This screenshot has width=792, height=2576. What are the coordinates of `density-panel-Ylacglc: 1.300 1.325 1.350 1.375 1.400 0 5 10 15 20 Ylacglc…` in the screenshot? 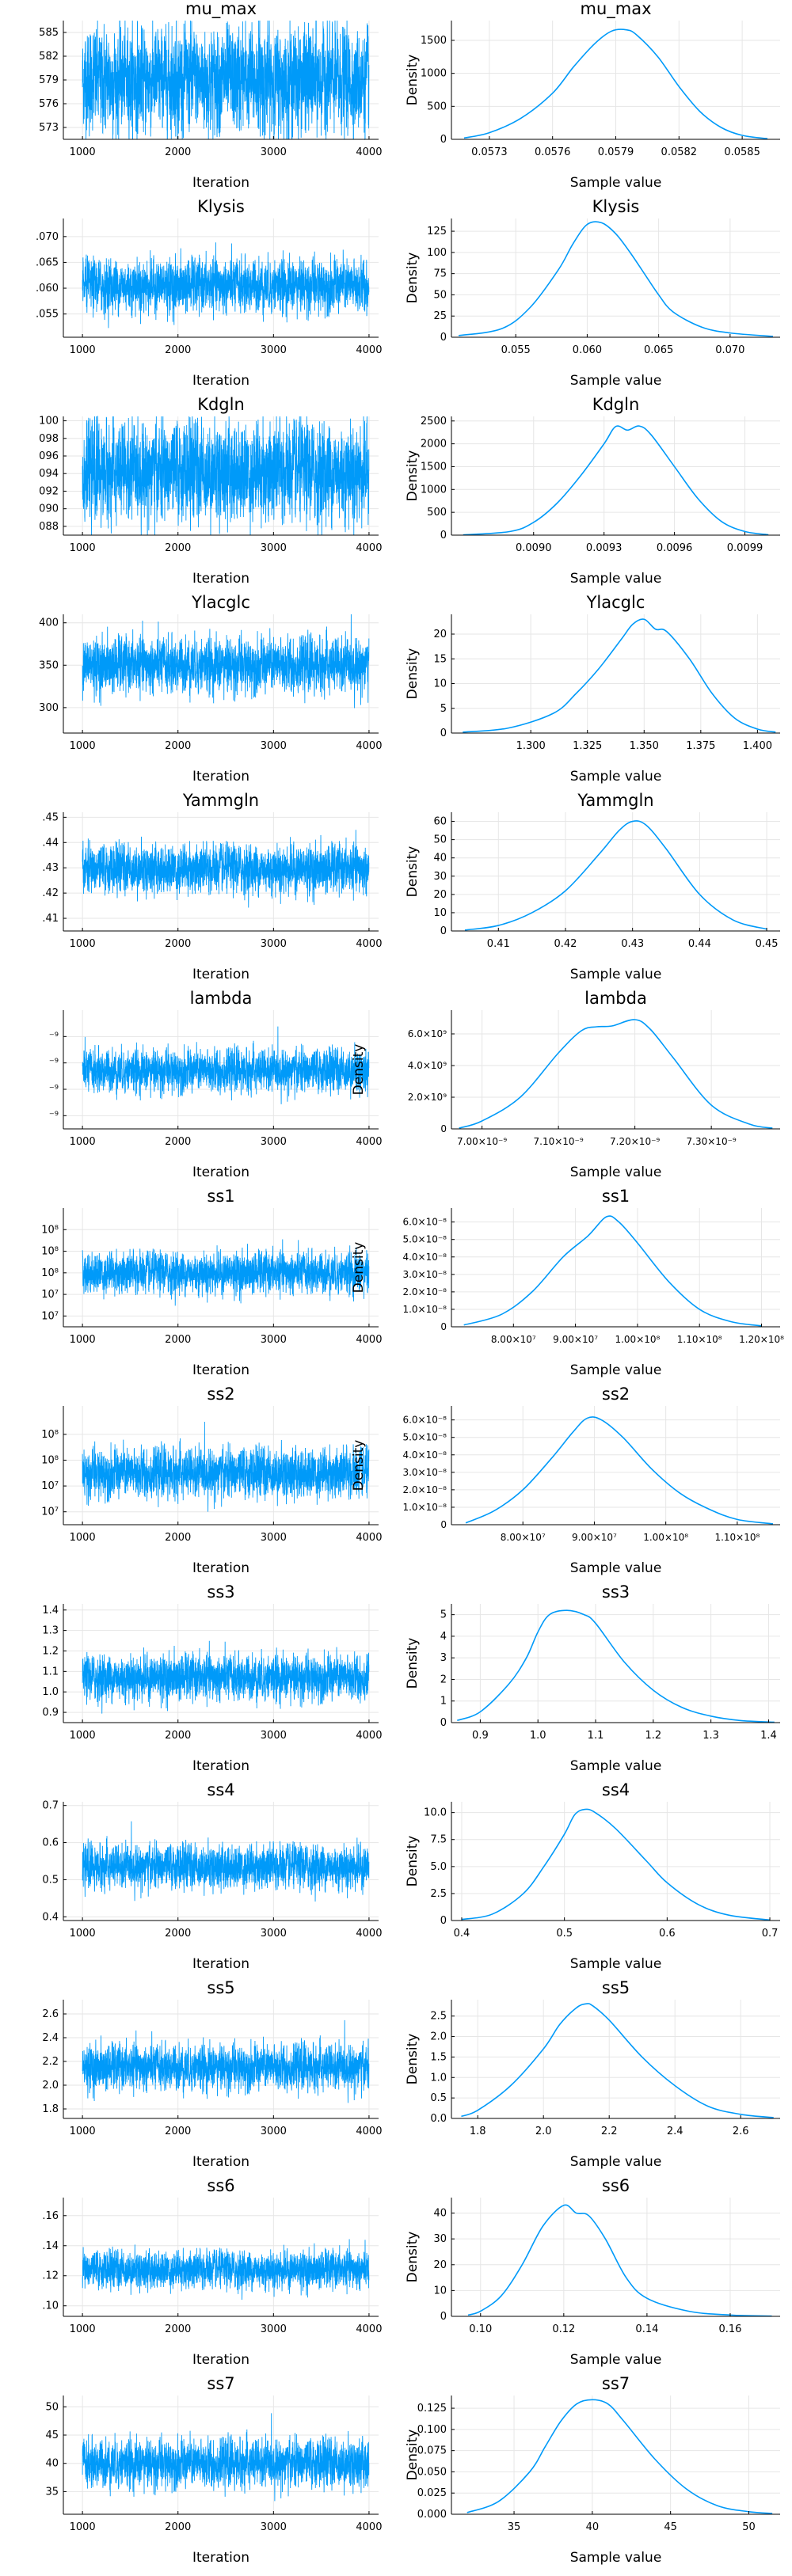 It's located at (592, 689).